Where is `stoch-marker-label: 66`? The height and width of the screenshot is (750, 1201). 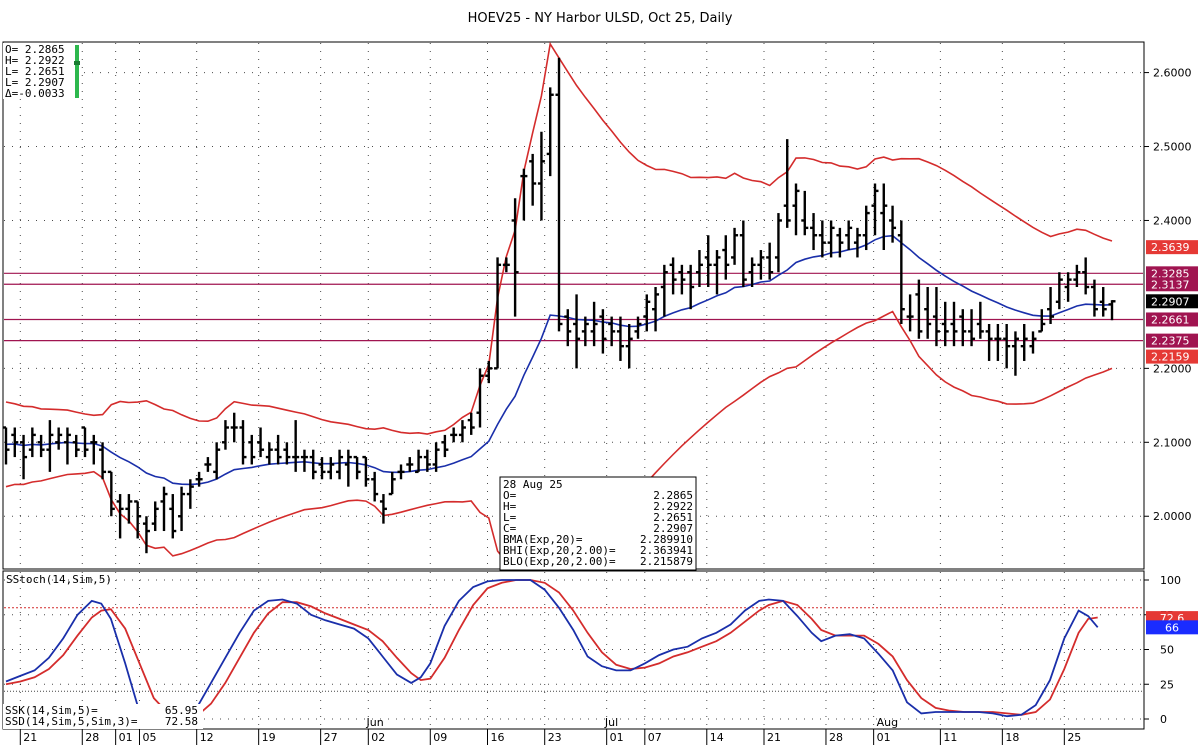
stoch-marker-label: 66 is located at coordinates (1172, 627).